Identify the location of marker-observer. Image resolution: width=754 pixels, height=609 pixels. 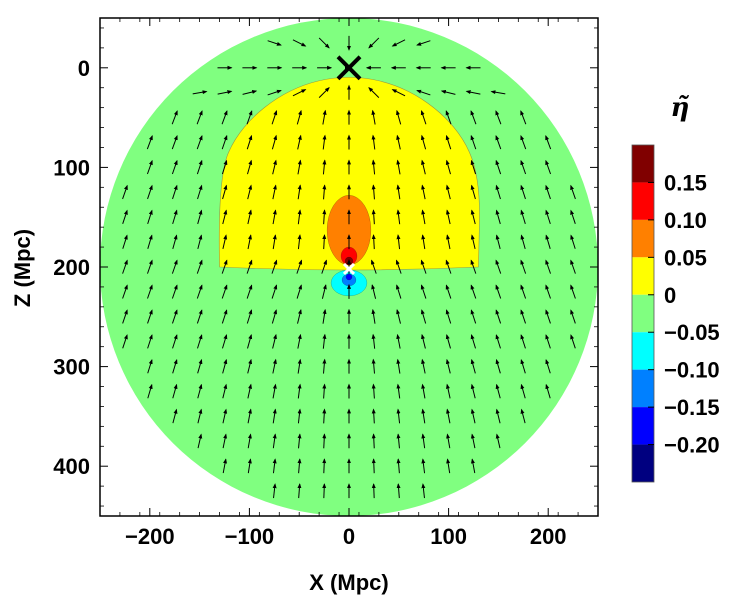
(349, 68).